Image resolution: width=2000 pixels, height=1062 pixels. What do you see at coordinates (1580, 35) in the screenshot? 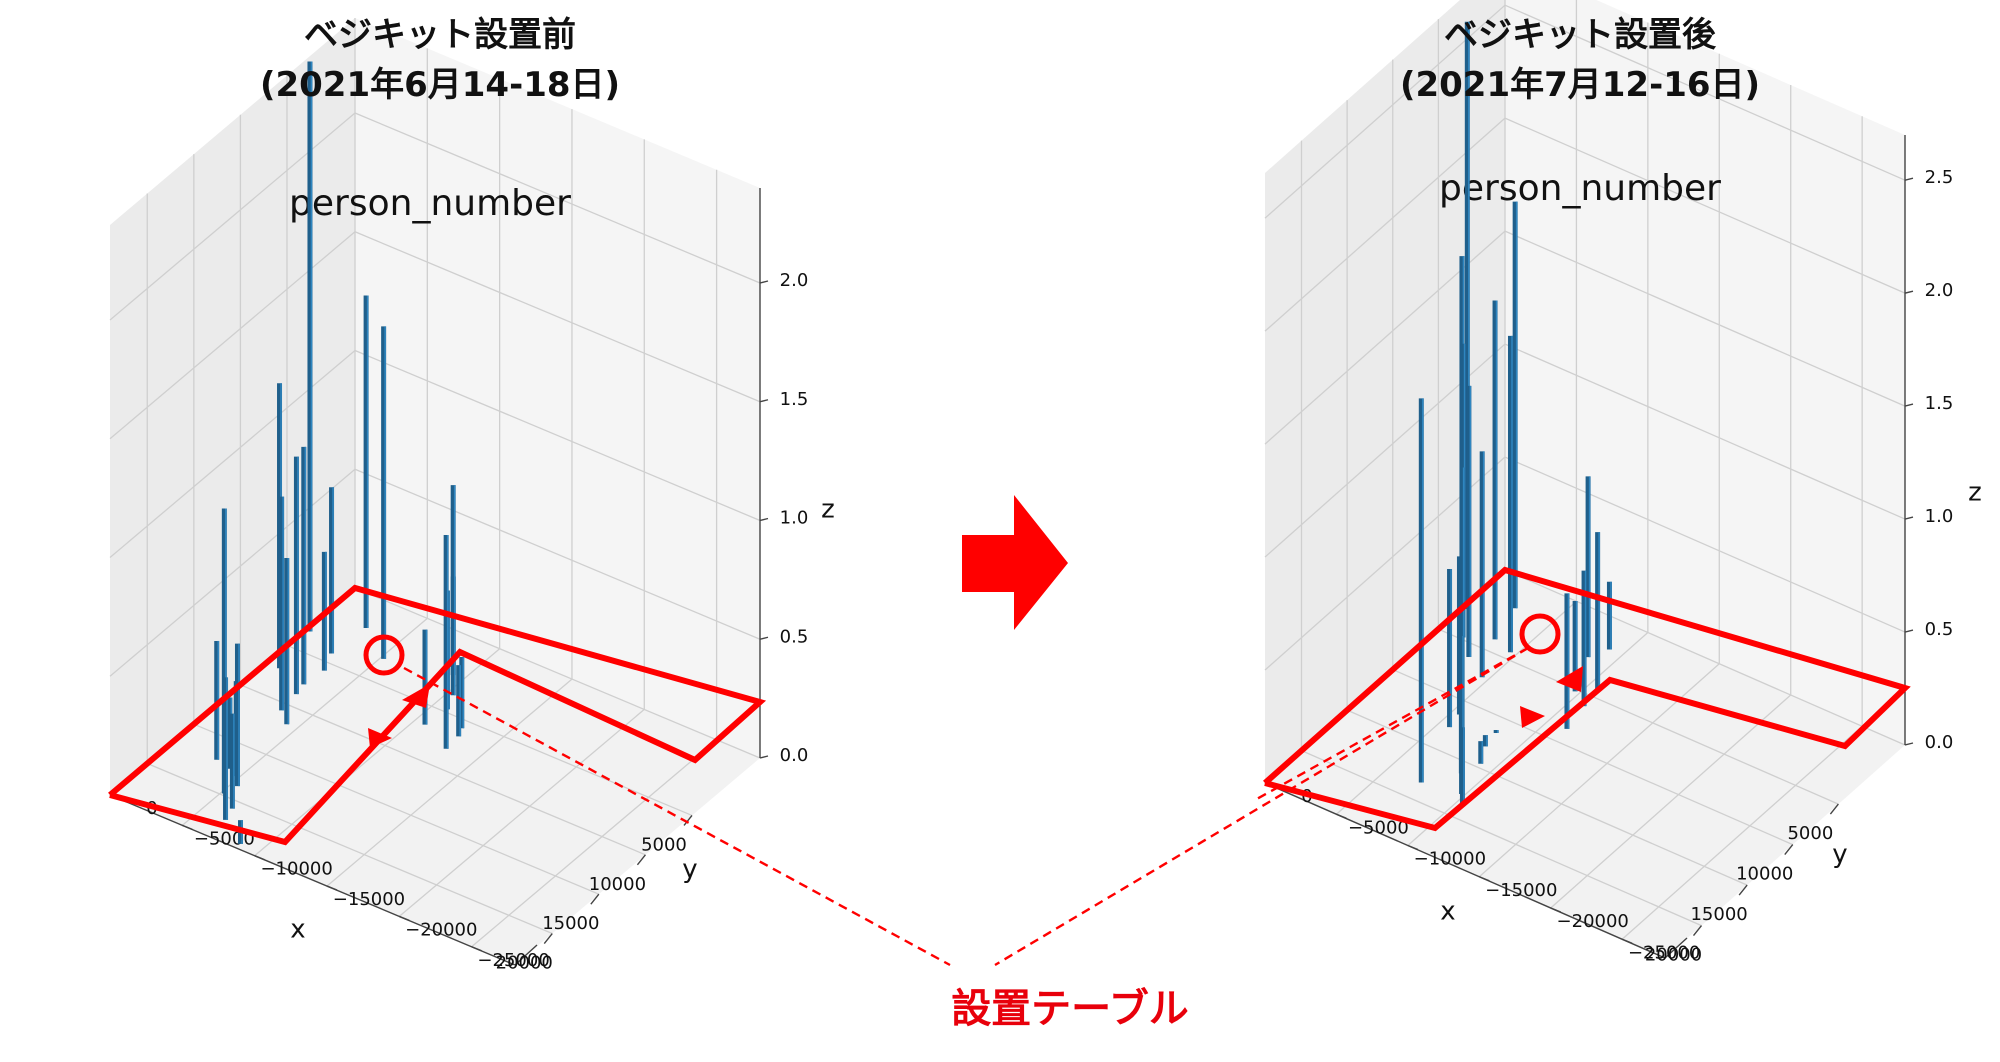
I see `heading-after-title: ベジキット設置後` at bounding box center [1580, 35].